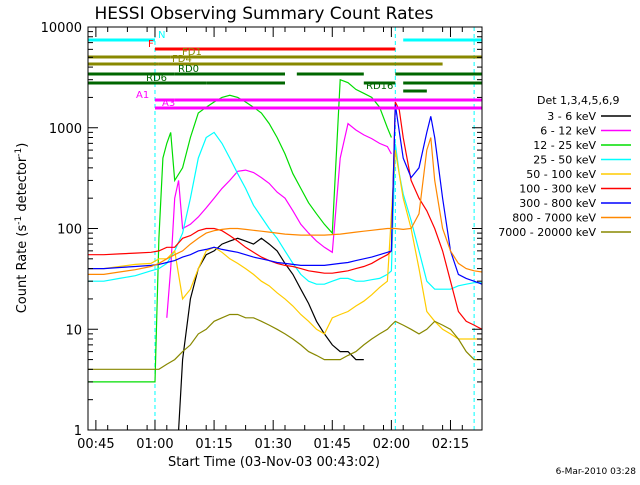 This screenshot has height=485, width=640. What do you see at coordinates (564, 160) in the screenshot?
I see `legend-label: 25 - 50 keV` at bounding box center [564, 160].